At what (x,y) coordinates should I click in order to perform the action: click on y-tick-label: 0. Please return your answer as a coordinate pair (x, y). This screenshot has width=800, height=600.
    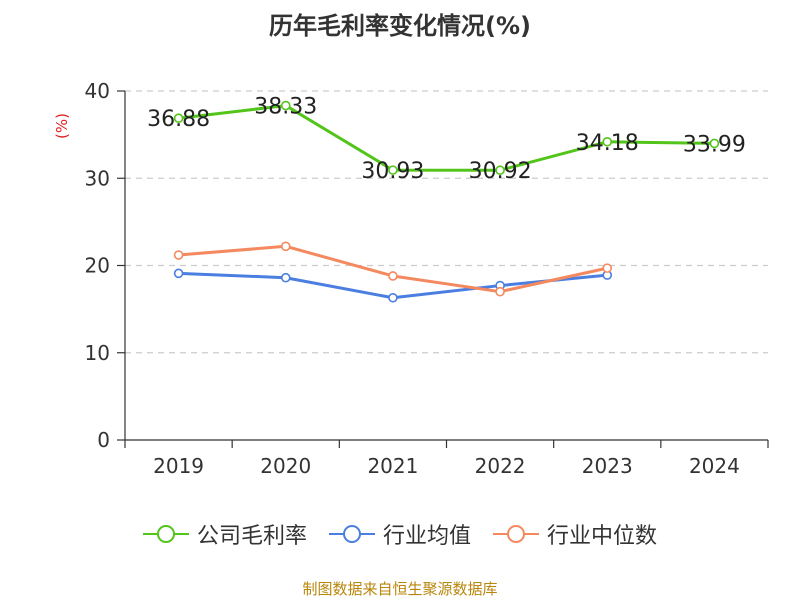
    Looking at the image, I should click on (103, 440).